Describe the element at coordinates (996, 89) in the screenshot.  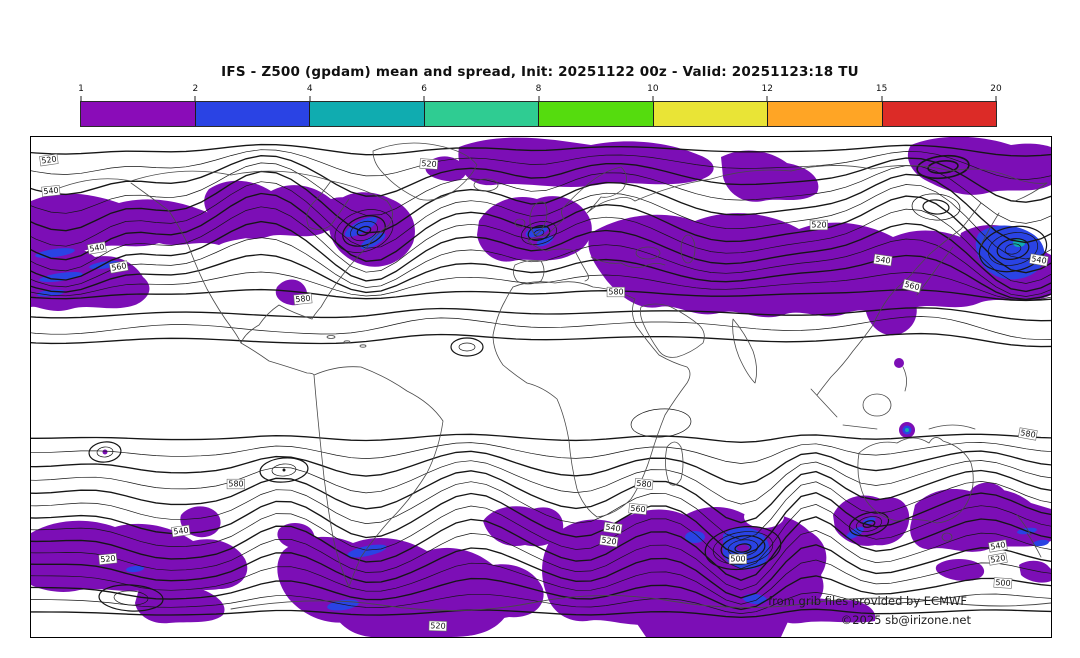
I see `colorbar-tick-label: 20` at that location.